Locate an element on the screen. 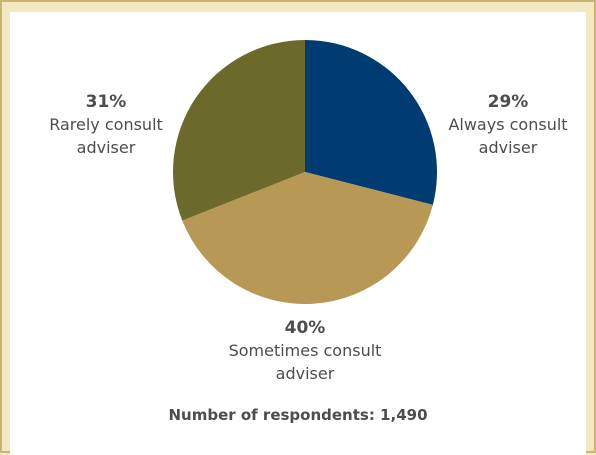 This screenshot has width=596, height=455. slice-caption-0-0: Always consult is located at coordinates (507, 124).